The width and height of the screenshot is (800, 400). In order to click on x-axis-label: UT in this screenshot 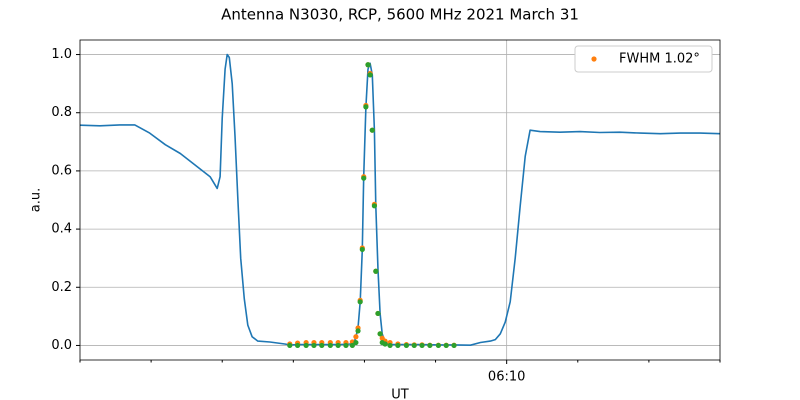, I will do `click(400, 394)`.